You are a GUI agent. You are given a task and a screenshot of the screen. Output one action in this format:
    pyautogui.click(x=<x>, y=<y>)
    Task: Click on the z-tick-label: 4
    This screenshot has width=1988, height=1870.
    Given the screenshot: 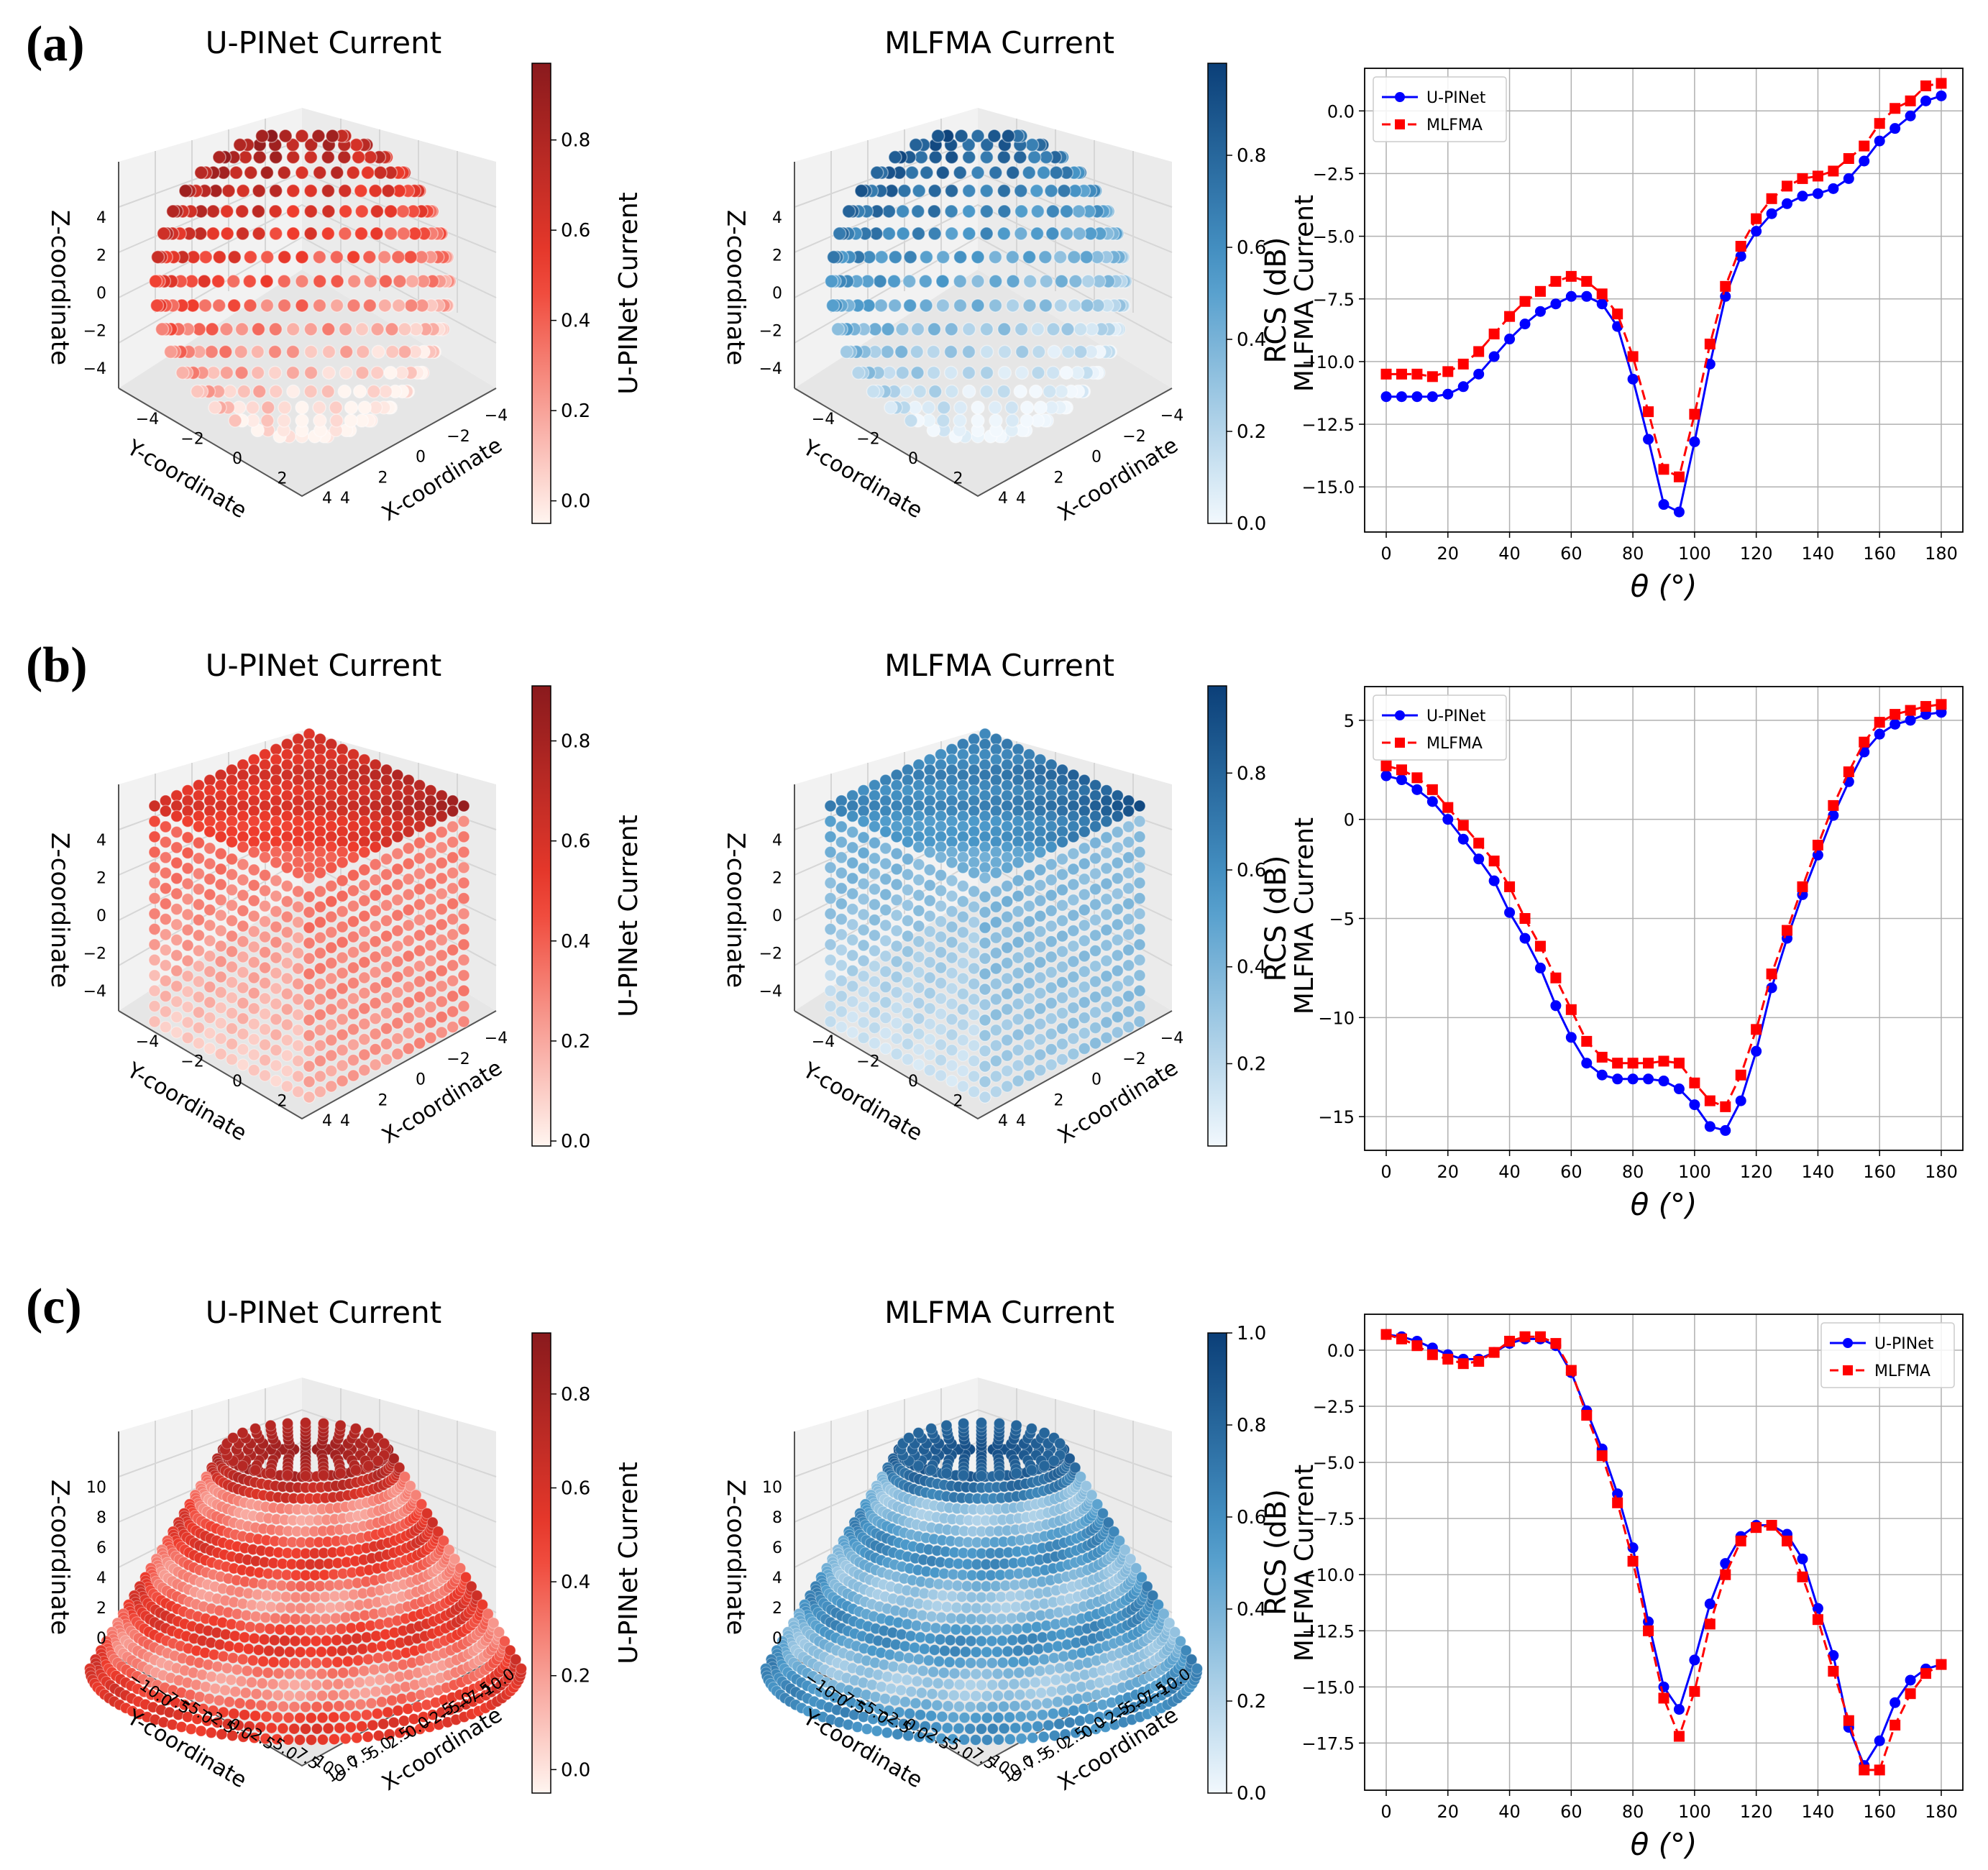 What is the action you would take?
    pyautogui.click(x=101, y=841)
    